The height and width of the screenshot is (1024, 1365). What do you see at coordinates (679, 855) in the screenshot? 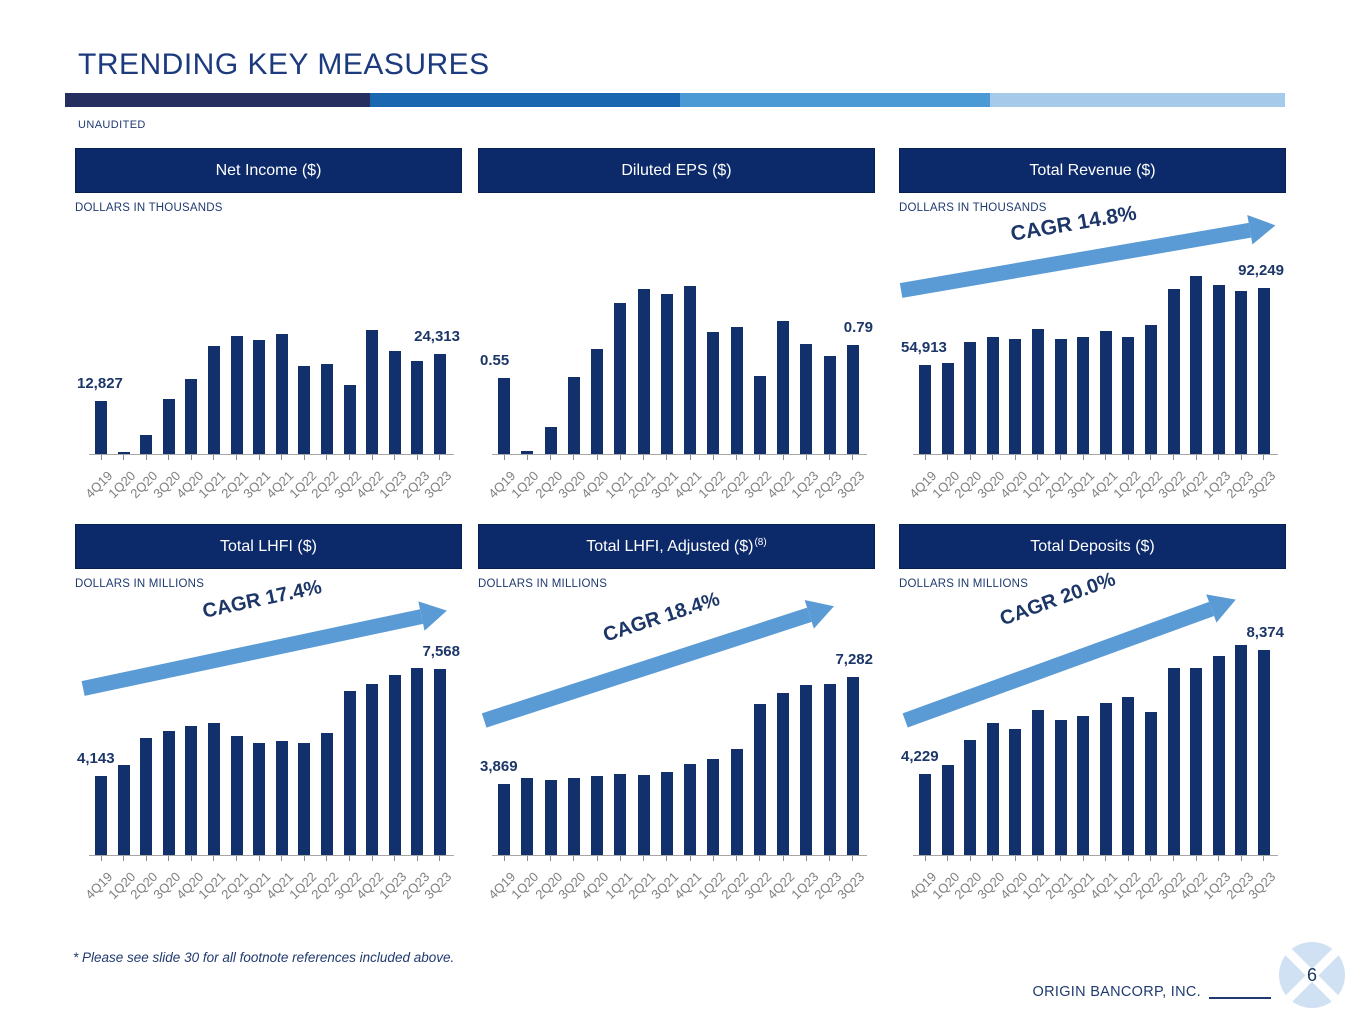
I see `x-axis-line` at bounding box center [679, 855].